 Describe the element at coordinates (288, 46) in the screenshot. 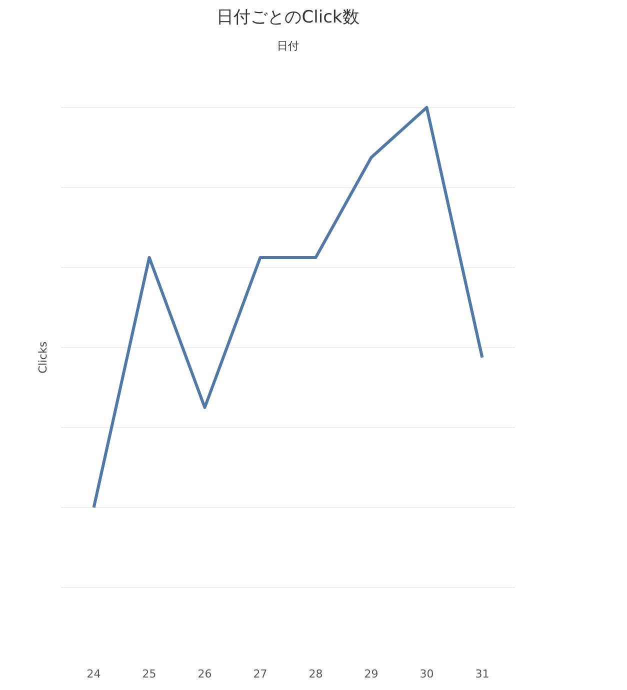

I see `x-axis-title: 日付` at that location.